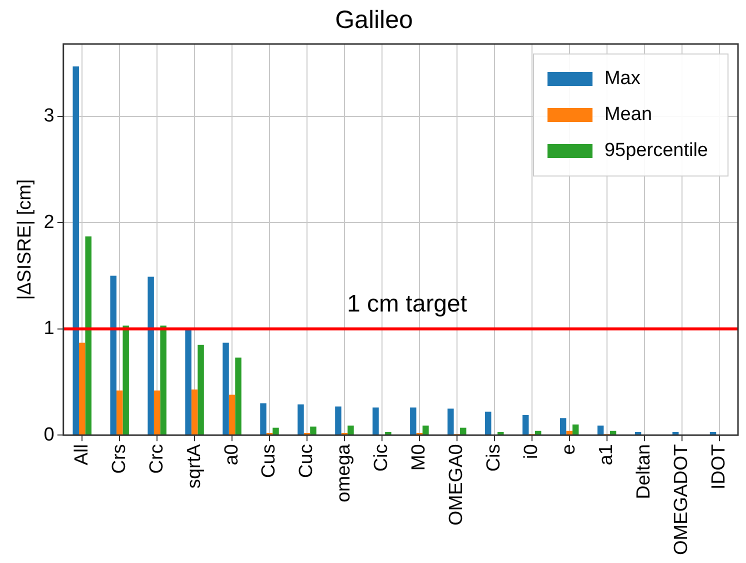 The height and width of the screenshot is (563, 746). I want to click on x-tick-label: omega, so click(344, 473).